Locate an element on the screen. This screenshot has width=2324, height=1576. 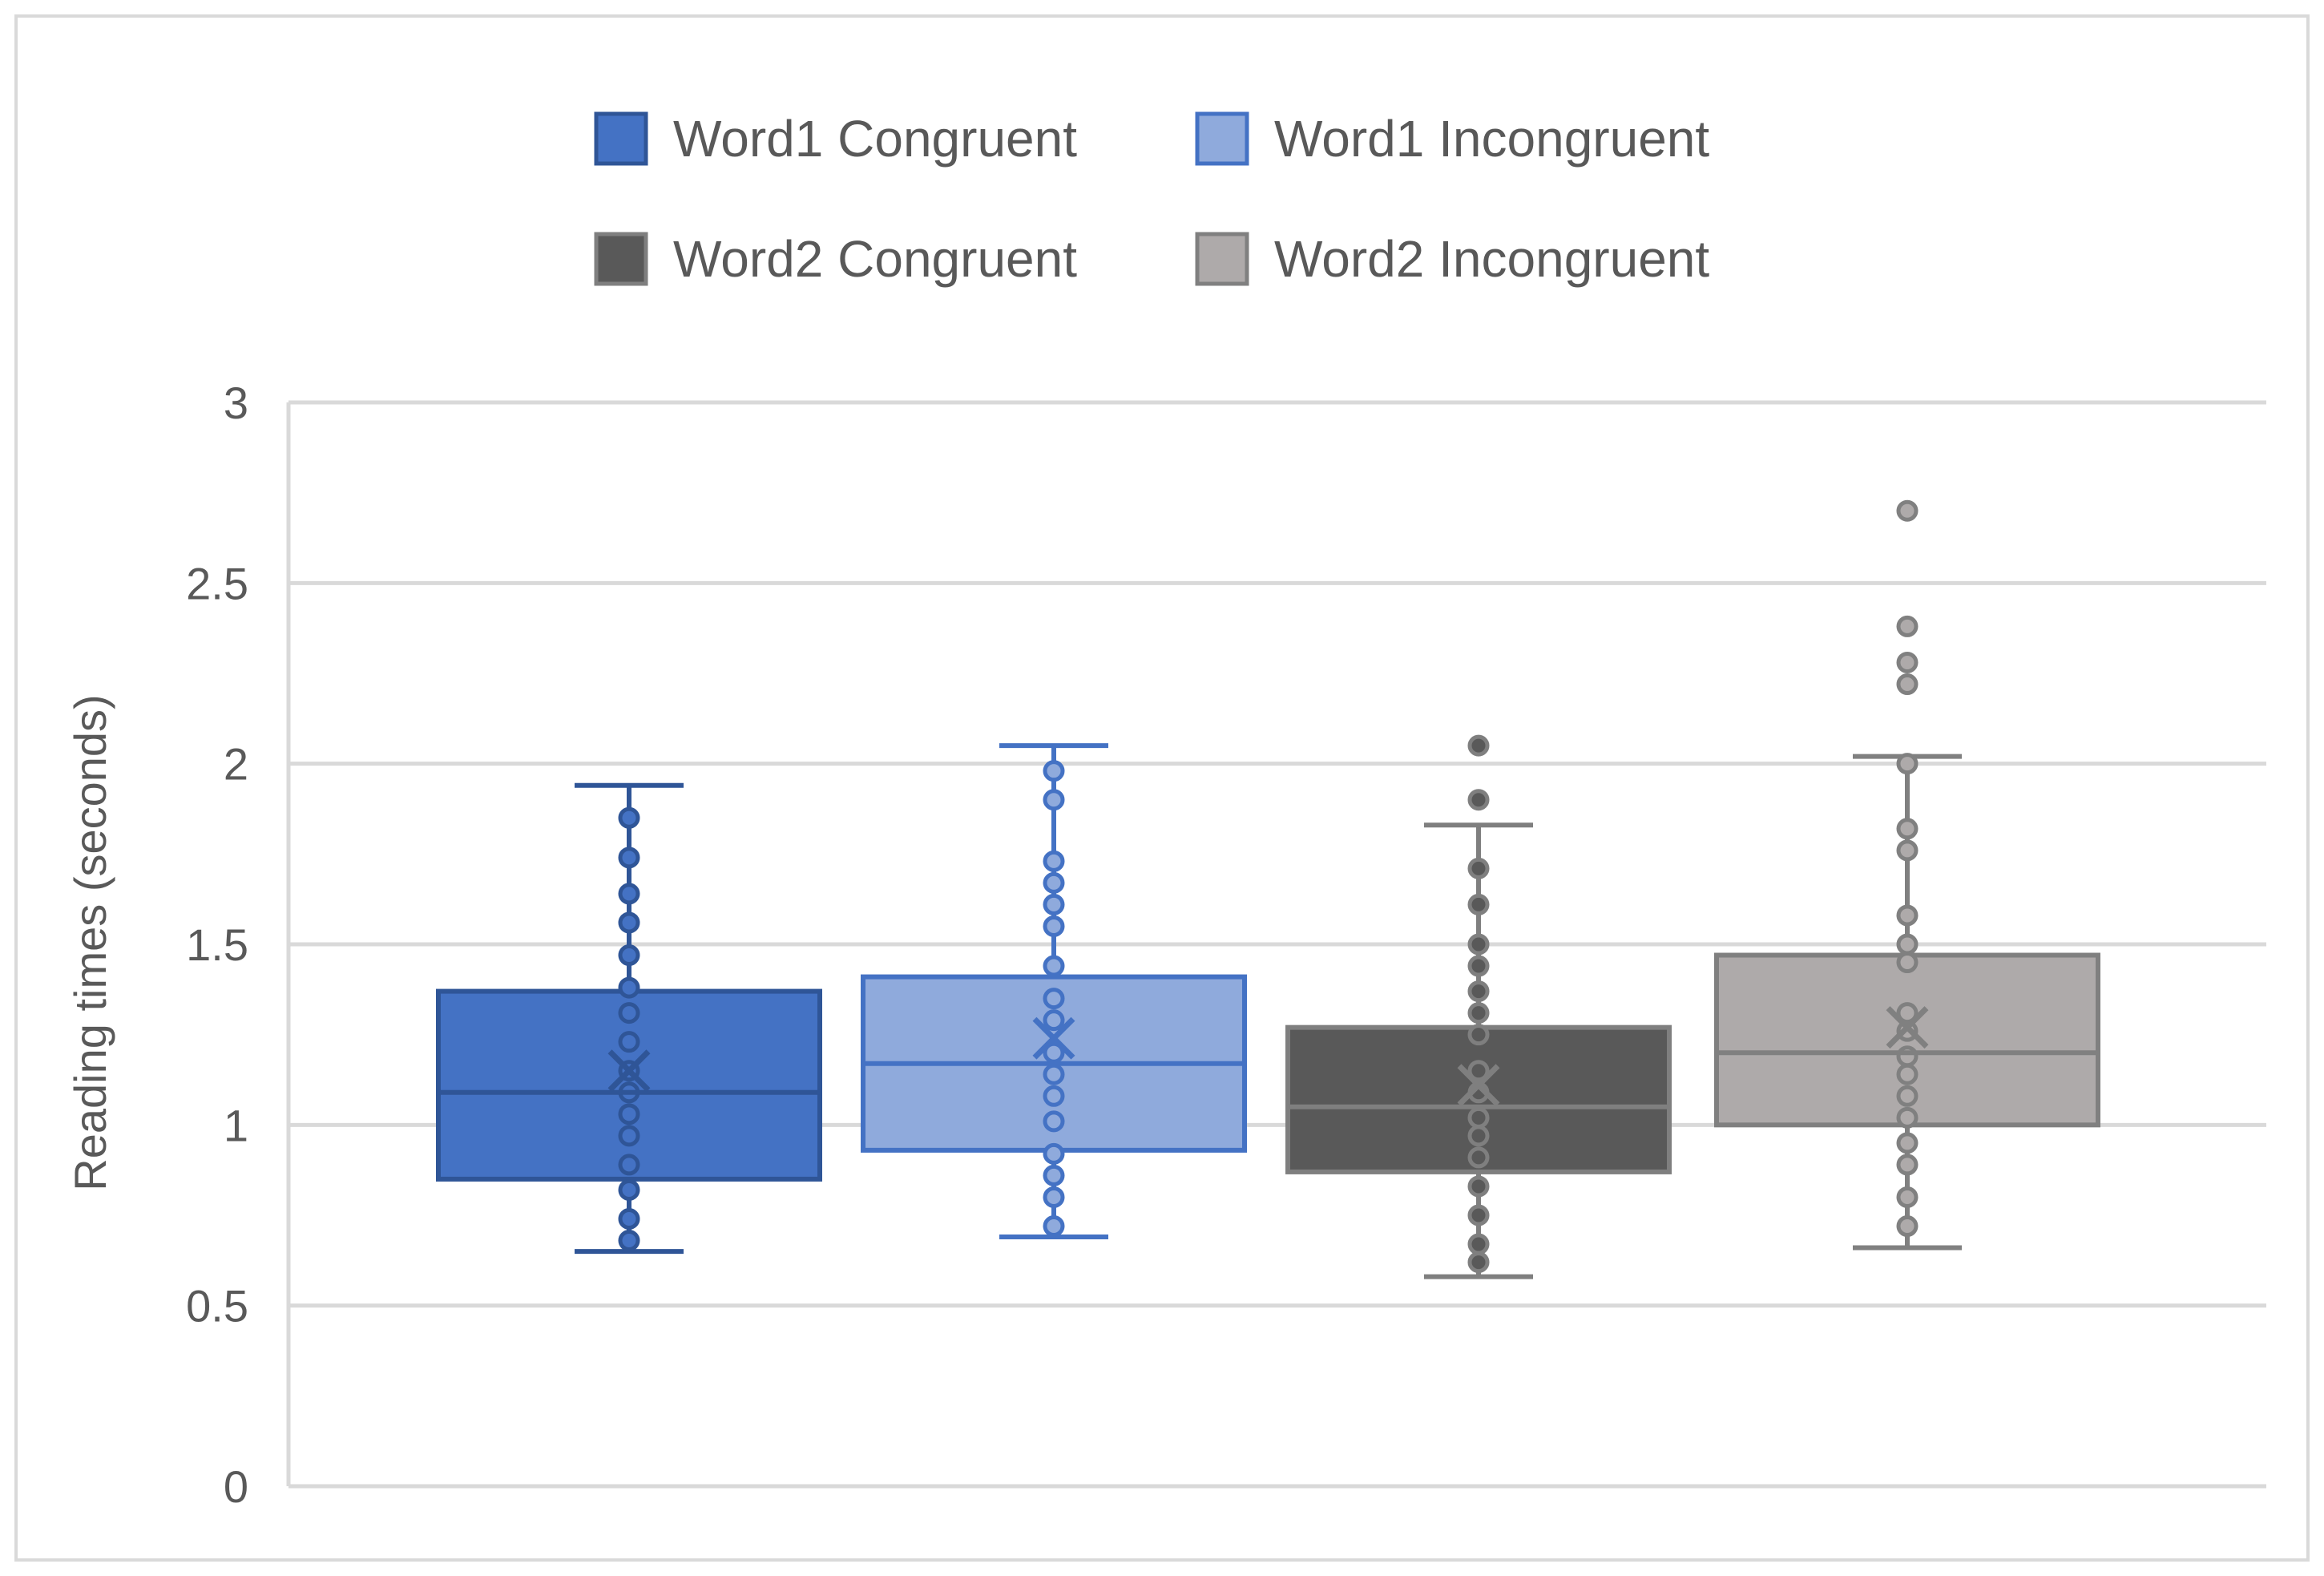
legend-label: Word2 Congruent is located at coordinates (875, 259).